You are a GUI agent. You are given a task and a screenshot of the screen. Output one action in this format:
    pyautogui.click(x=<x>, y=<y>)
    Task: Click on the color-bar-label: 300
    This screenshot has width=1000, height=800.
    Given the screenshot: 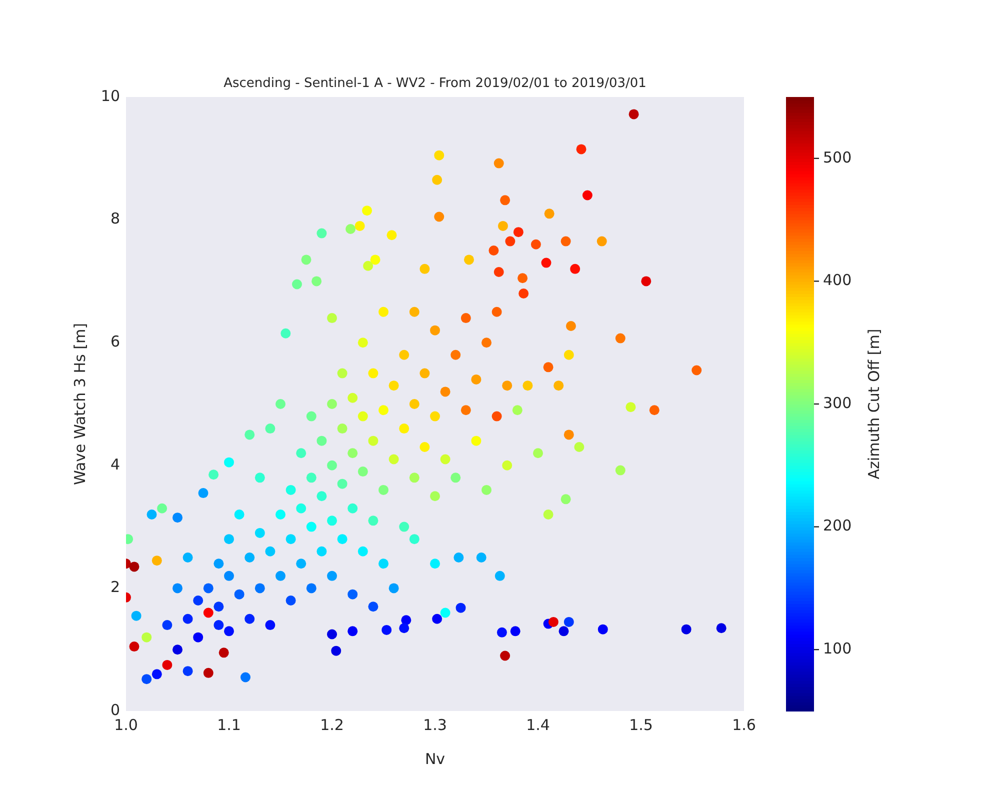 What is the action you would take?
    pyautogui.click(x=837, y=403)
    